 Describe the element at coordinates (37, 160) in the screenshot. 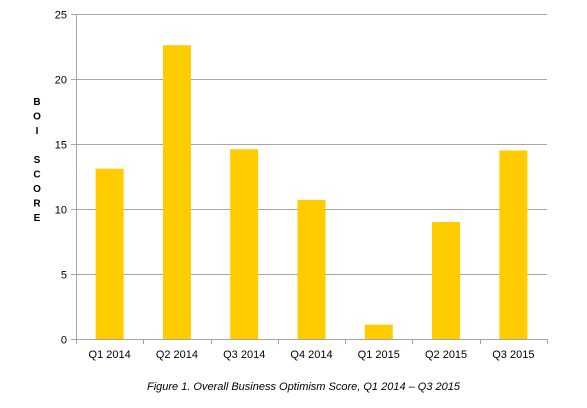

I see `y-axis-label-char: S` at that location.